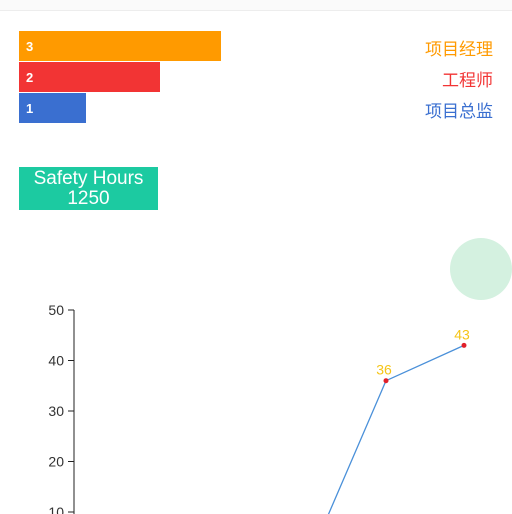  Describe the element at coordinates (56, 462) in the screenshot. I see `y-tick-label: 20` at that location.